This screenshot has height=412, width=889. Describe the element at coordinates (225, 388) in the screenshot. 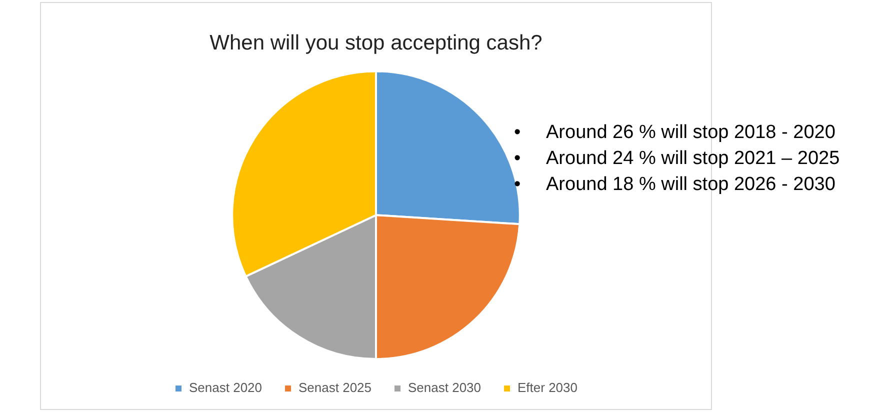

I see `legend-label: Senast 2020` at that location.